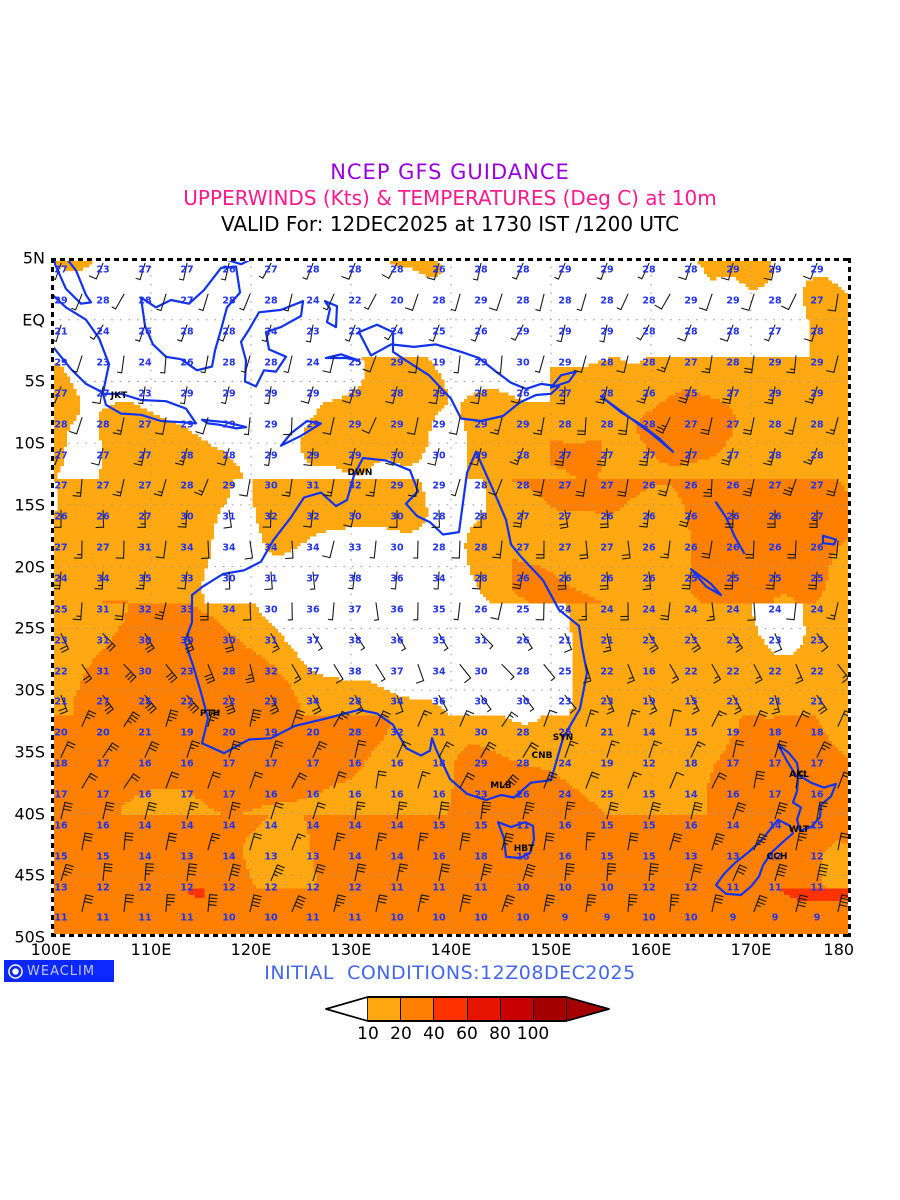 Image resolution: width=900 pixels, height=1200 pixels. Describe the element at coordinates (119, 396) in the screenshot. I see `city-label-jkt: JKT` at that location.